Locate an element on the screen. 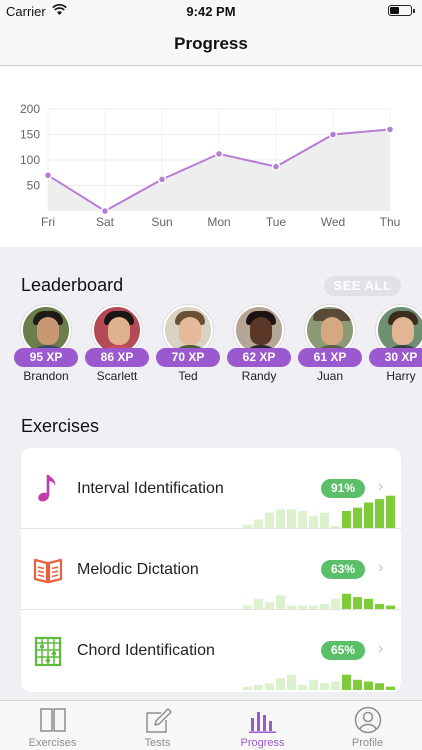 This screenshot has height=750, width=422. score-badge: 63% is located at coordinates (343, 569).